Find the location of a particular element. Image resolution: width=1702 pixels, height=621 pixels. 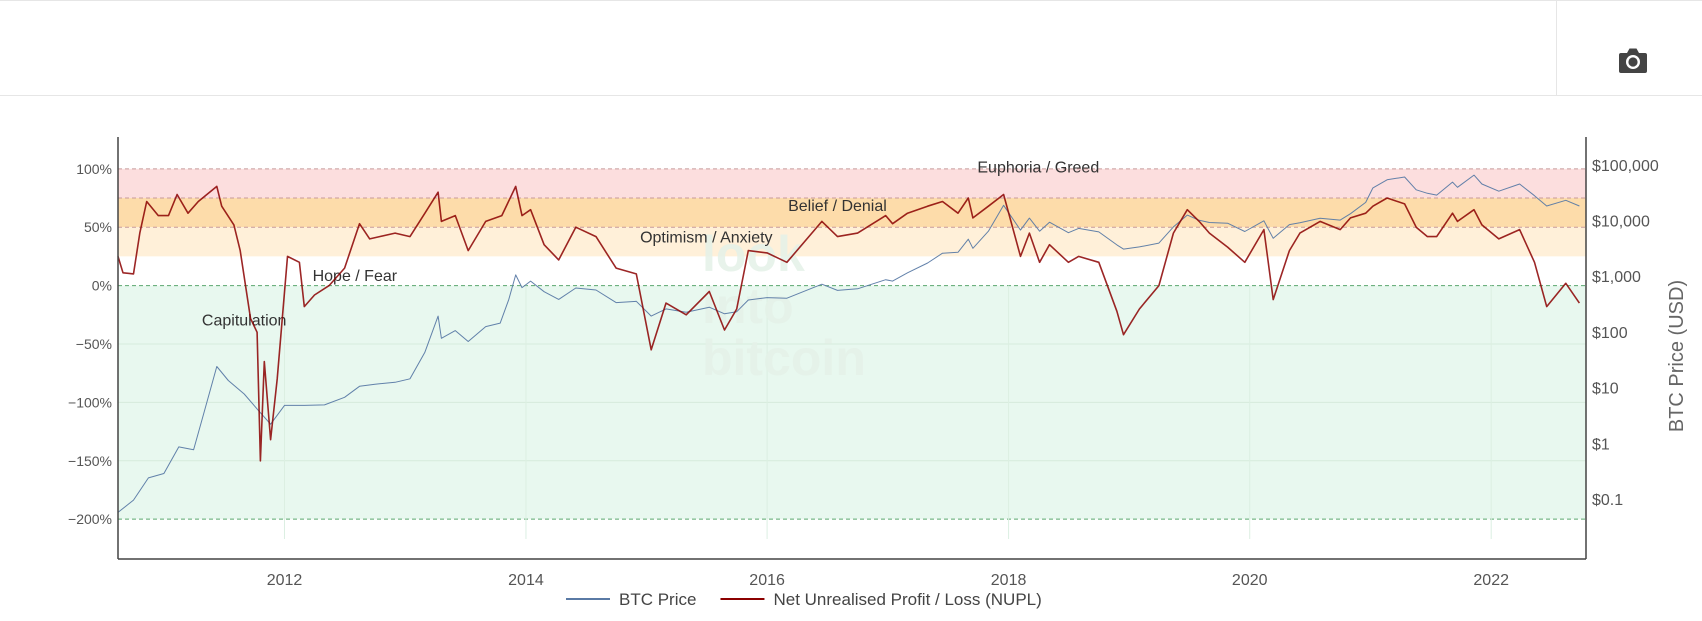

y-left-tick-label: −50% is located at coordinates (94, 344).